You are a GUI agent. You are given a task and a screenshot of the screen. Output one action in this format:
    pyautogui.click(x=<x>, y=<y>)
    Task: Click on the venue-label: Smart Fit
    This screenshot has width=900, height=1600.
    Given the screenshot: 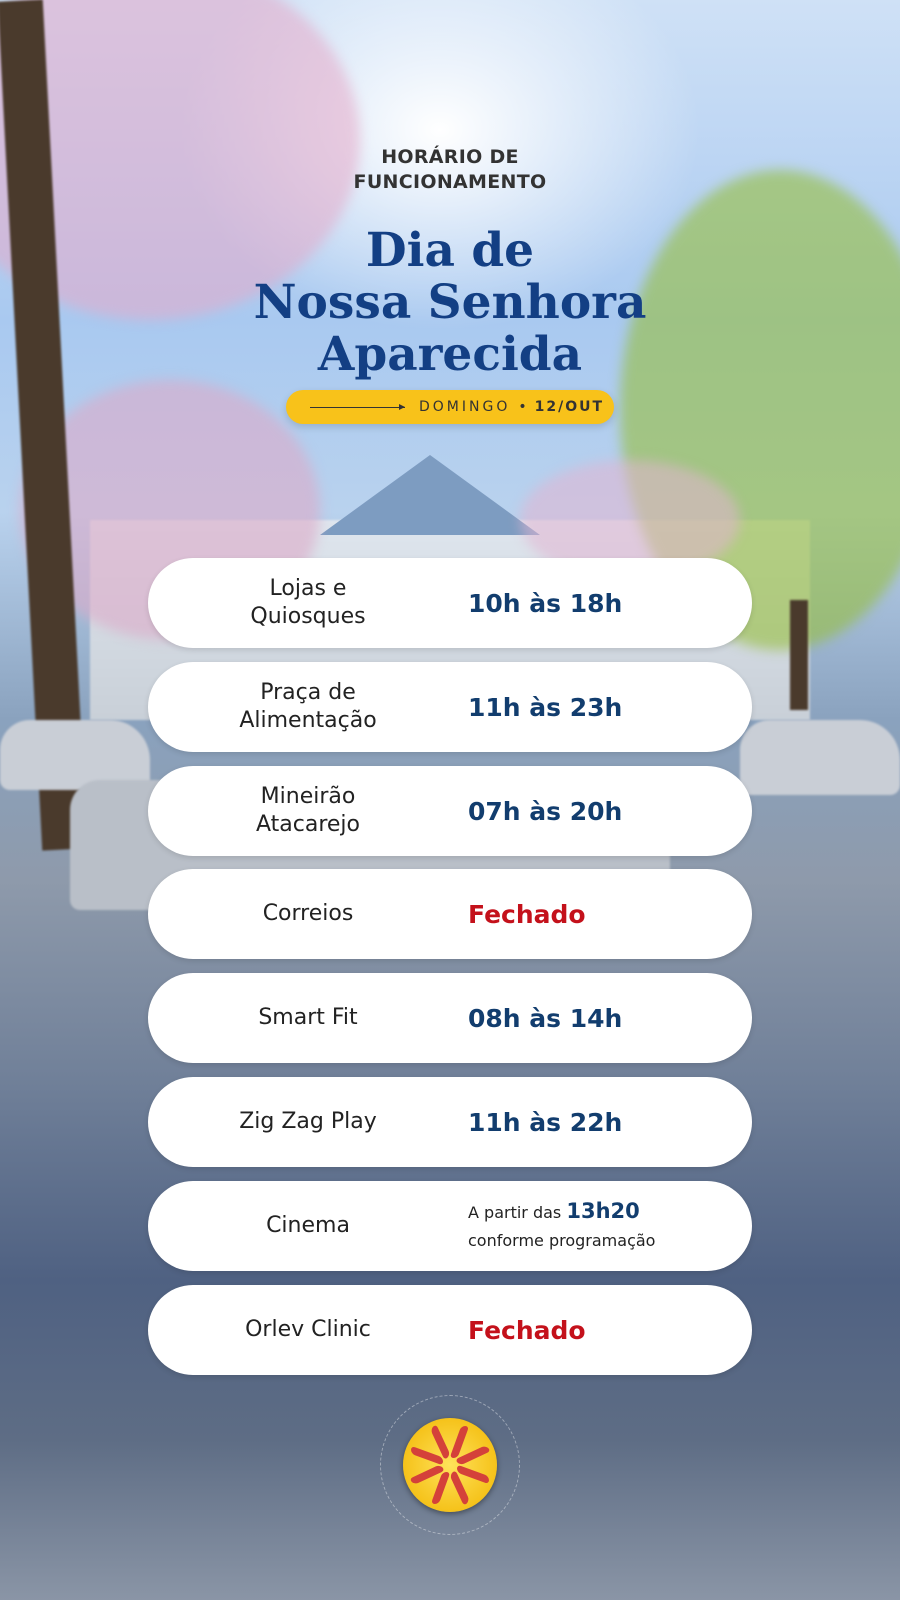 What is the action you would take?
    pyautogui.click(x=308, y=1017)
    